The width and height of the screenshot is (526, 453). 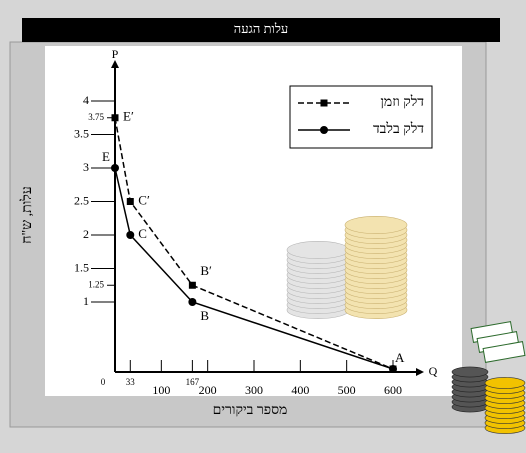 I want to click on legend-box, so click(x=361, y=117).